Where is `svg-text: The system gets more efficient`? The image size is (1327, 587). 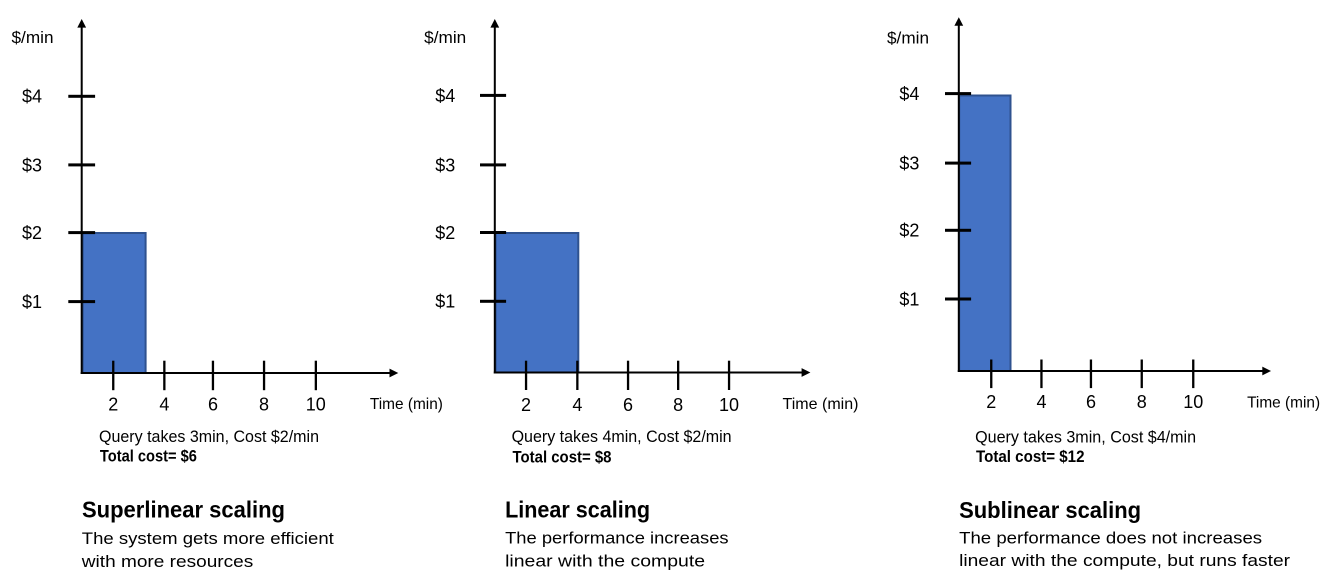 svg-text: The system gets more efficient is located at coordinates (208, 538).